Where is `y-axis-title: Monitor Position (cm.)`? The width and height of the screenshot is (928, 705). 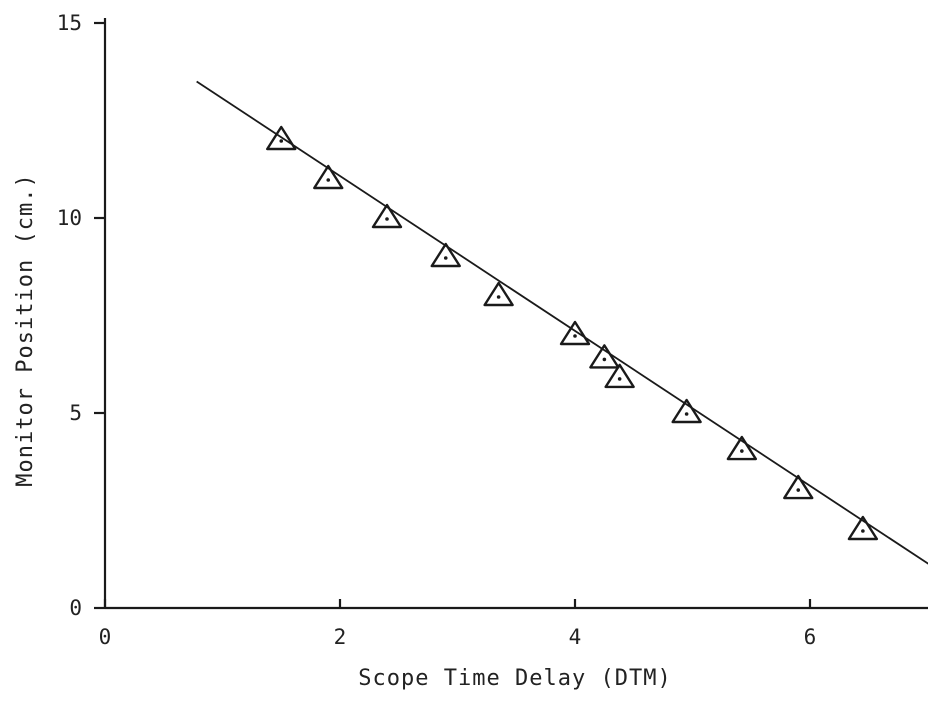
y-axis-title: Monitor Position (cm.) is located at coordinates (25, 329).